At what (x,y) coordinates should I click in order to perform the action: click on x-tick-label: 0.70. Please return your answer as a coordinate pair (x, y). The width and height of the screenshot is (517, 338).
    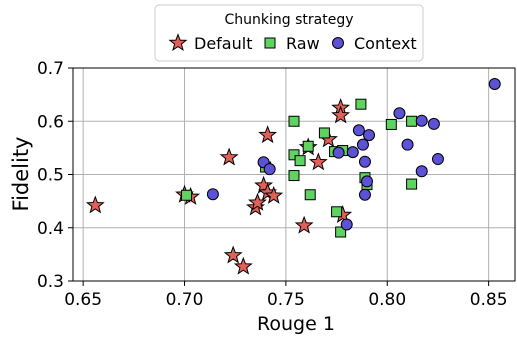
    Looking at the image, I should click on (185, 300).